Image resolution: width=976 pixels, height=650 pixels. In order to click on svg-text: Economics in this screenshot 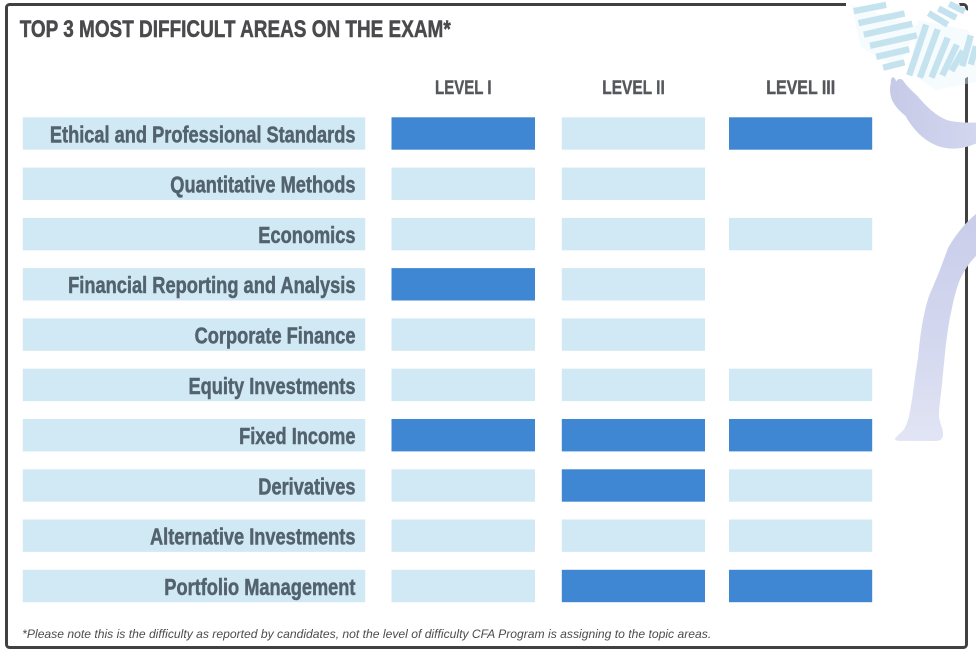, I will do `click(306, 235)`.